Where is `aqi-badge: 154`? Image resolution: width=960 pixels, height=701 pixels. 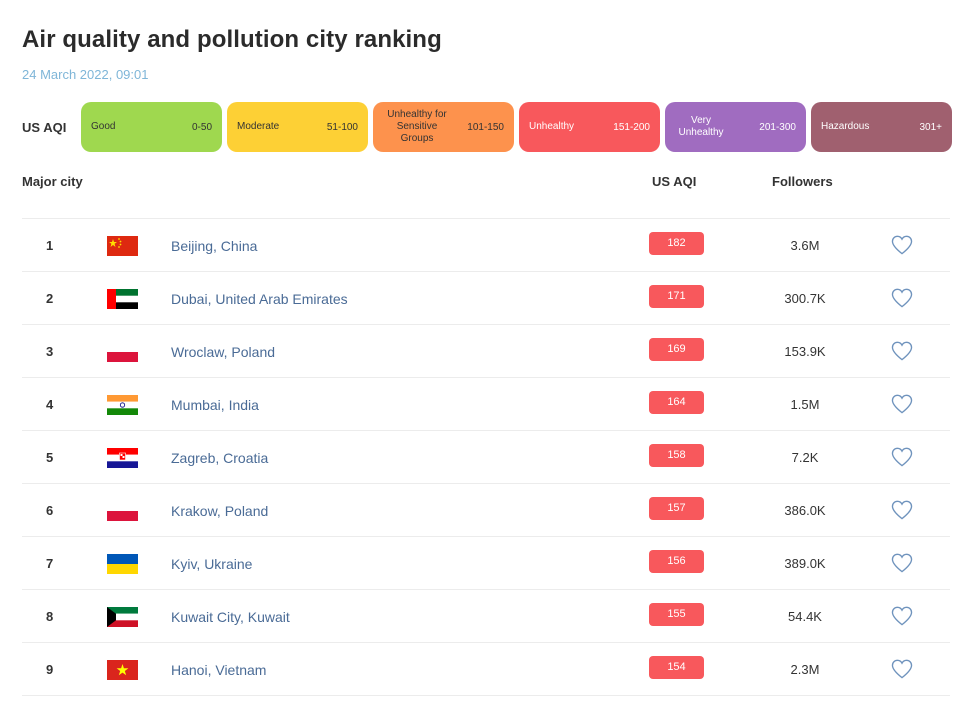 aqi-badge: 154 is located at coordinates (676, 667).